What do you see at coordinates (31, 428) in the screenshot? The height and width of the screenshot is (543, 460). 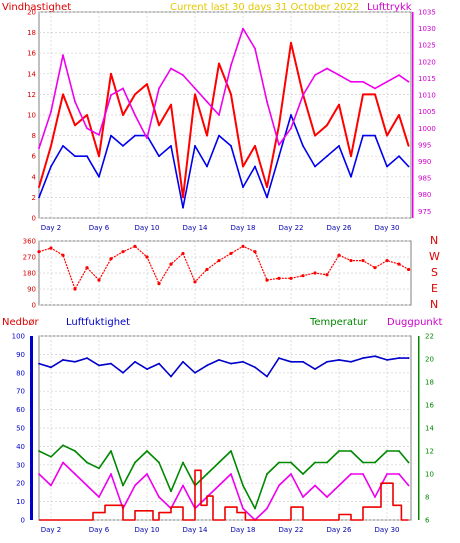 I see `humidity-axis-bar` at bounding box center [31, 428].